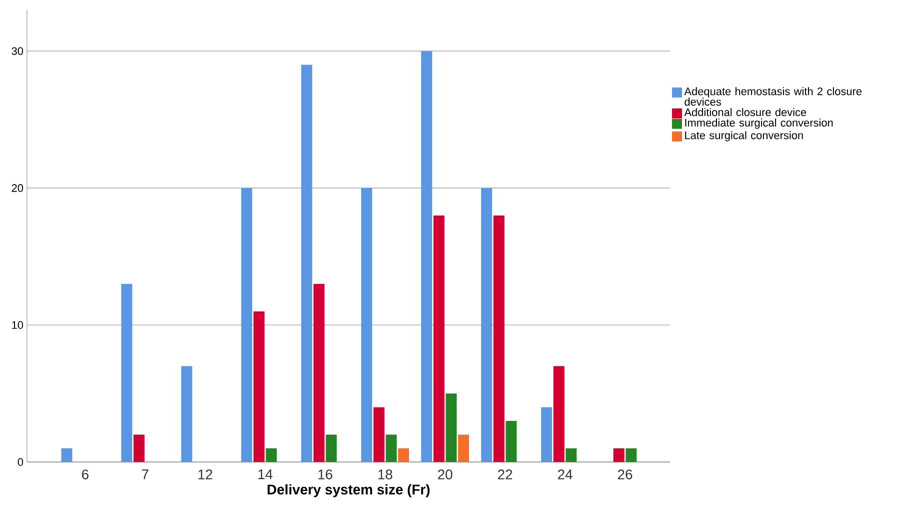  Describe the element at coordinates (505, 474) in the screenshot. I see `x-tick-label: 22` at that location.